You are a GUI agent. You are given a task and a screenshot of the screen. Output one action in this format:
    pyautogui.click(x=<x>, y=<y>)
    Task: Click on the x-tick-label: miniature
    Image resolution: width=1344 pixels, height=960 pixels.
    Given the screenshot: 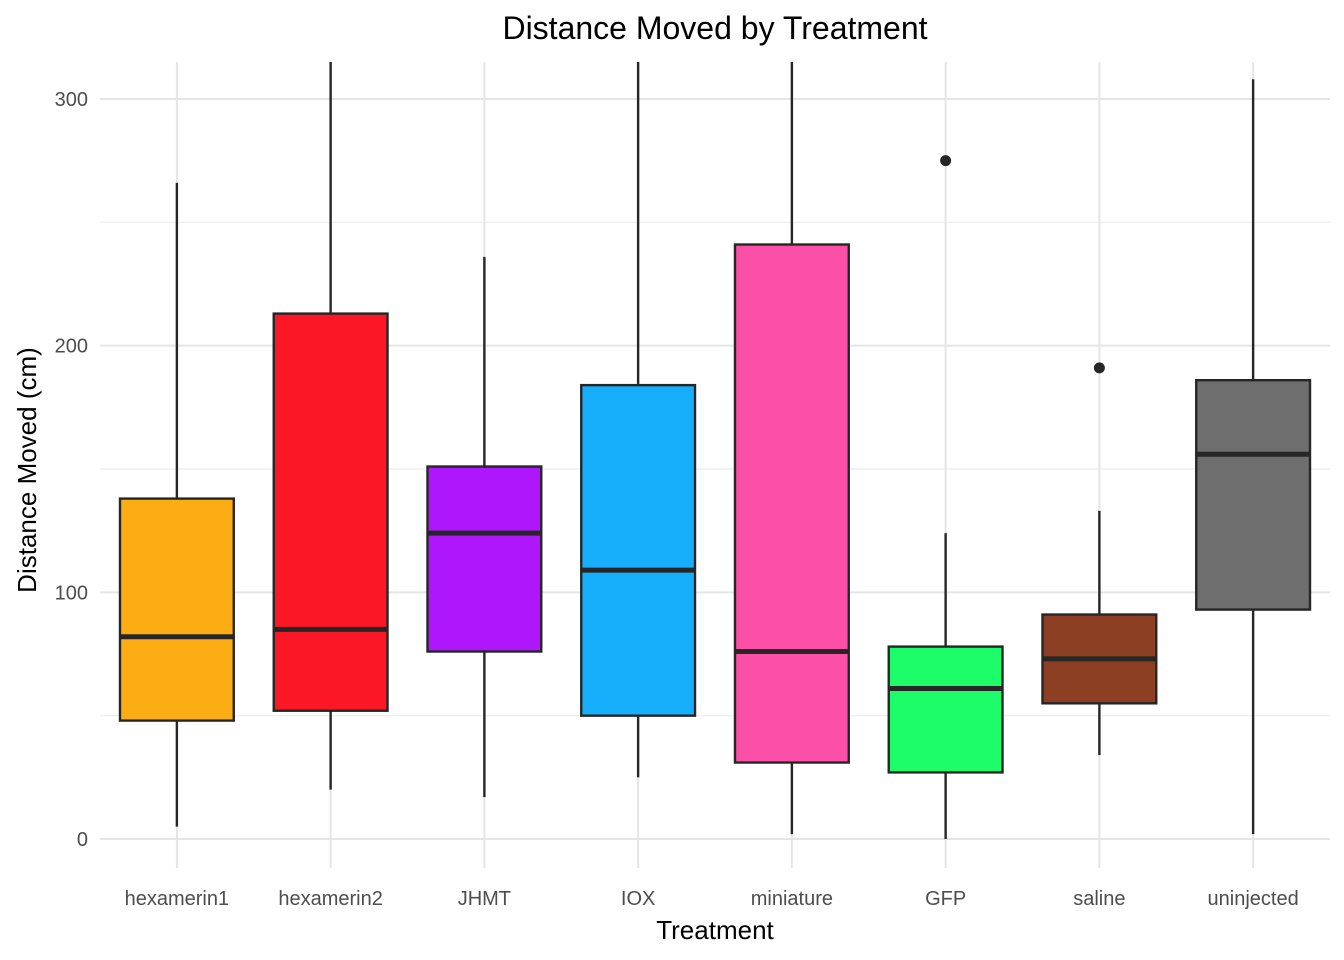 What is the action you would take?
    pyautogui.click(x=792, y=899)
    